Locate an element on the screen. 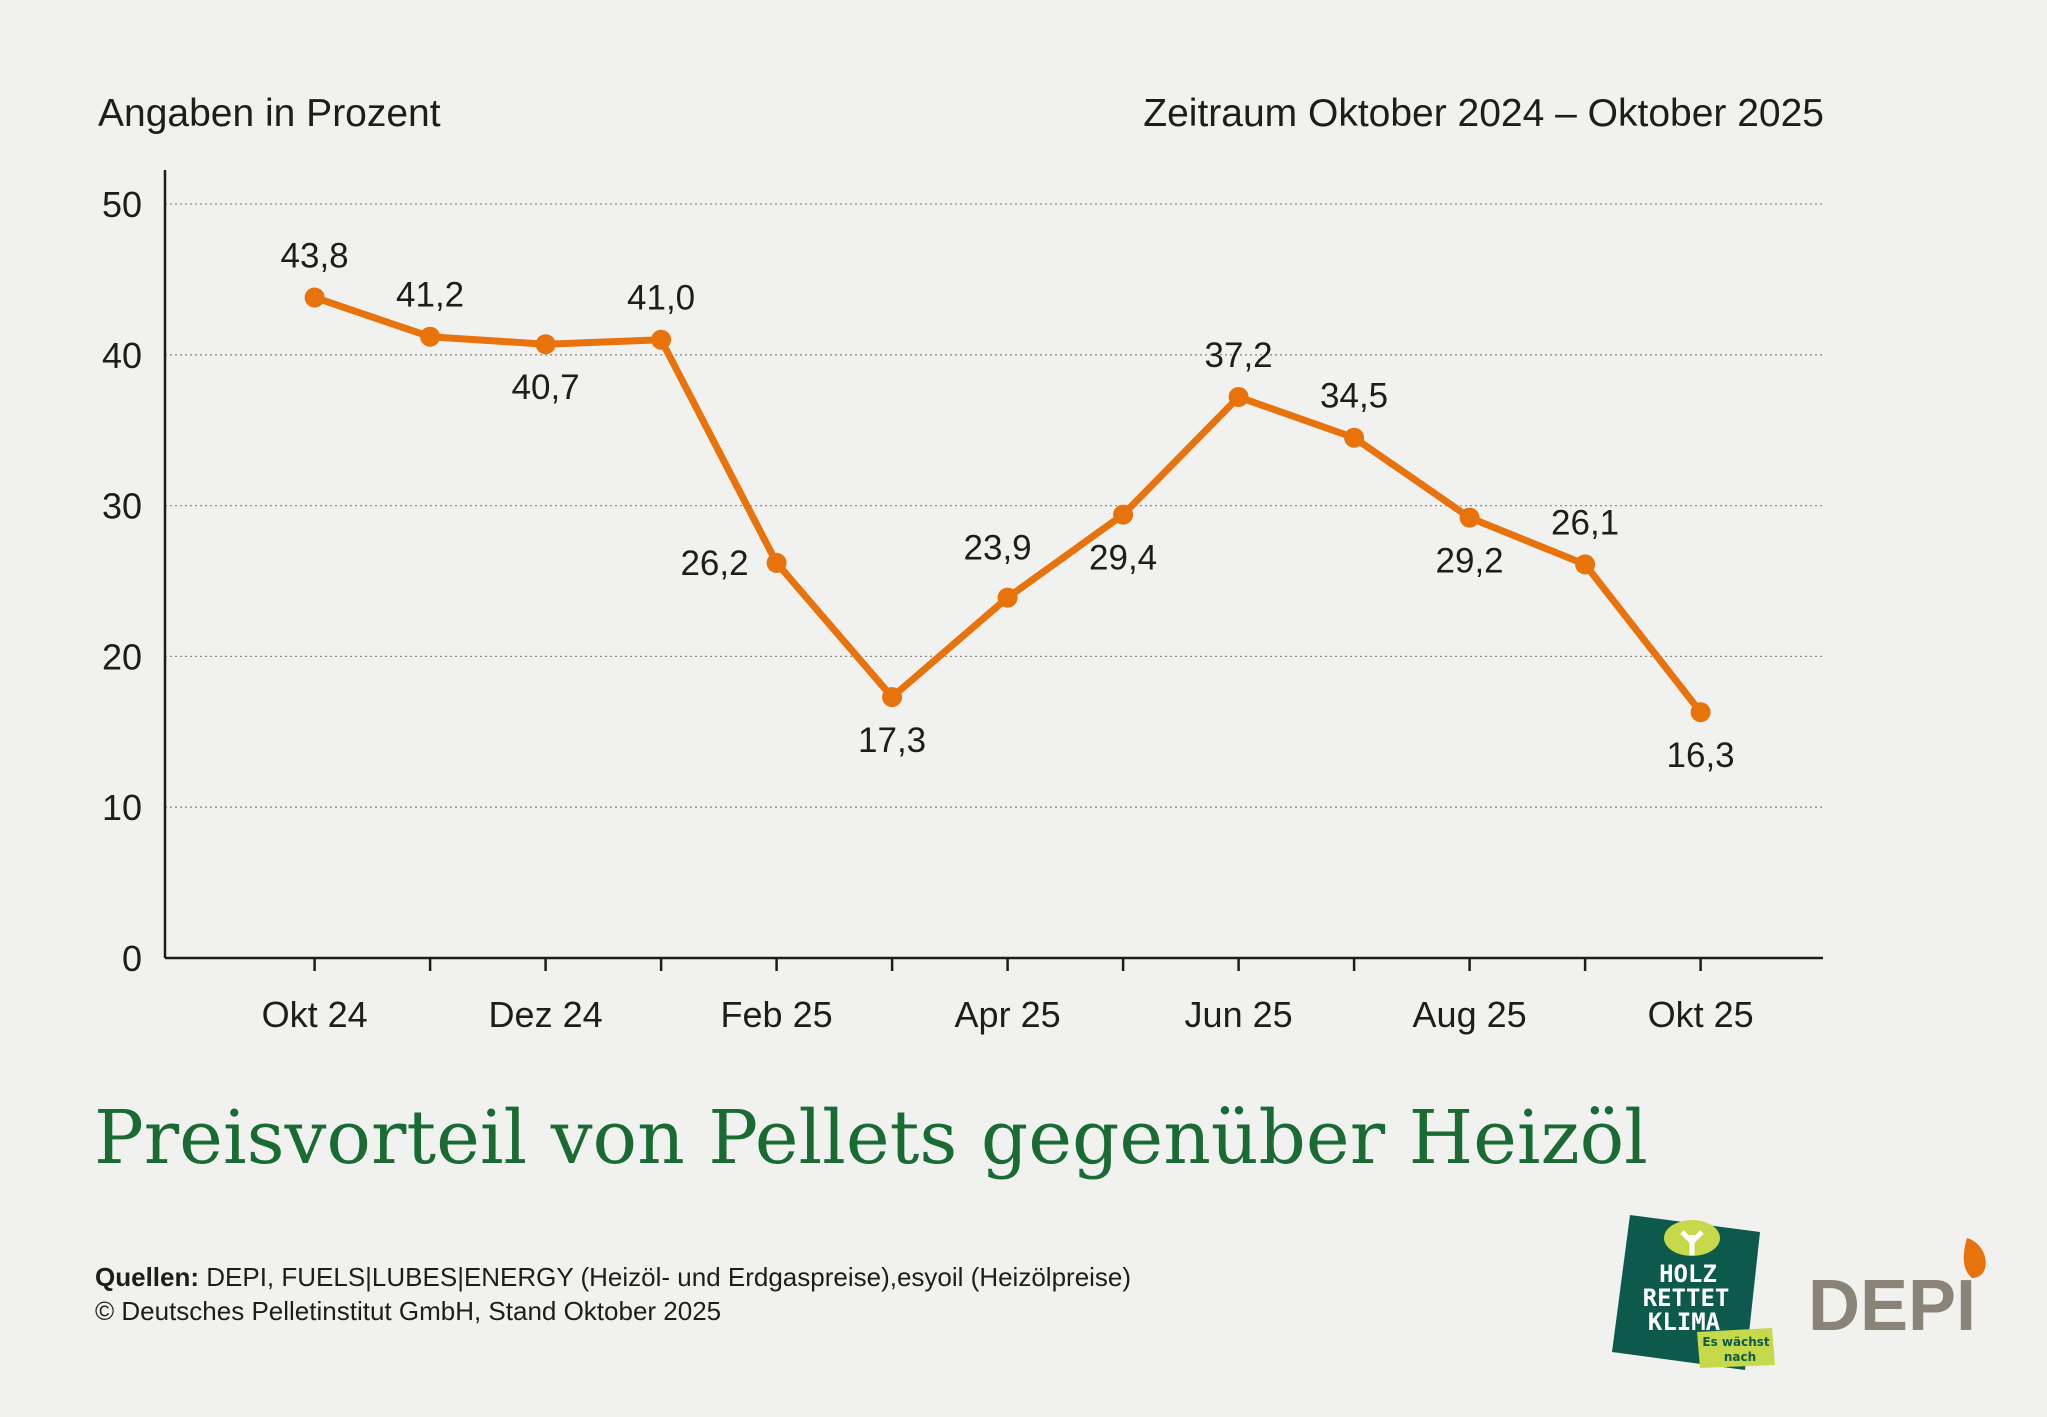 The image size is (2047, 1417). holz-rettet-klima-logo: HOLZ RETTET KLIMA Es wächst nach is located at coordinates (1693, 1292).